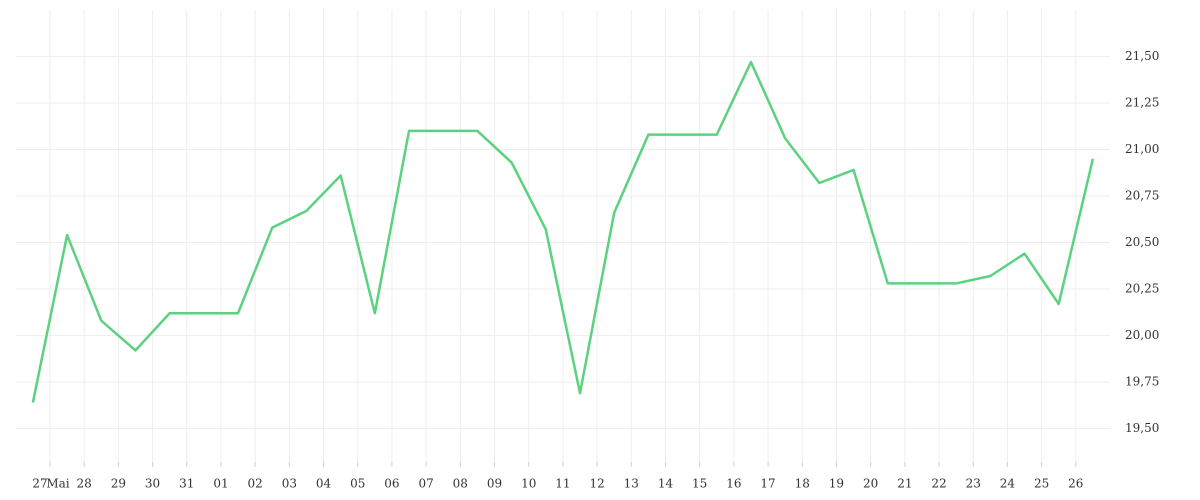  Describe the element at coordinates (802, 484) in the screenshot. I see `x-tick-label: 18` at that location.